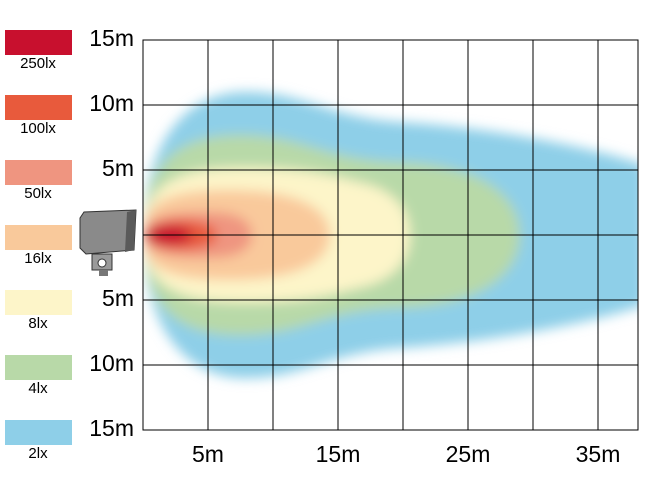 Image resolution: width=665 pixels, height=493 pixels. I want to click on lamp-icon, so click(108, 242).